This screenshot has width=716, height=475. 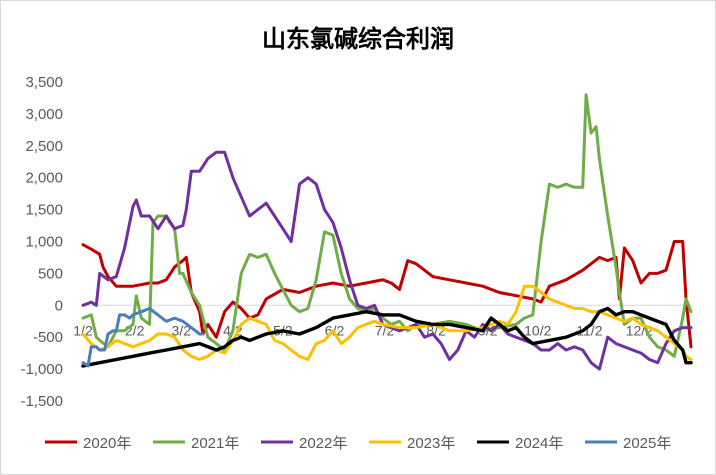 What do you see at coordinates (44, 114) in the screenshot?
I see `y-tick-label: 3,000` at bounding box center [44, 114].